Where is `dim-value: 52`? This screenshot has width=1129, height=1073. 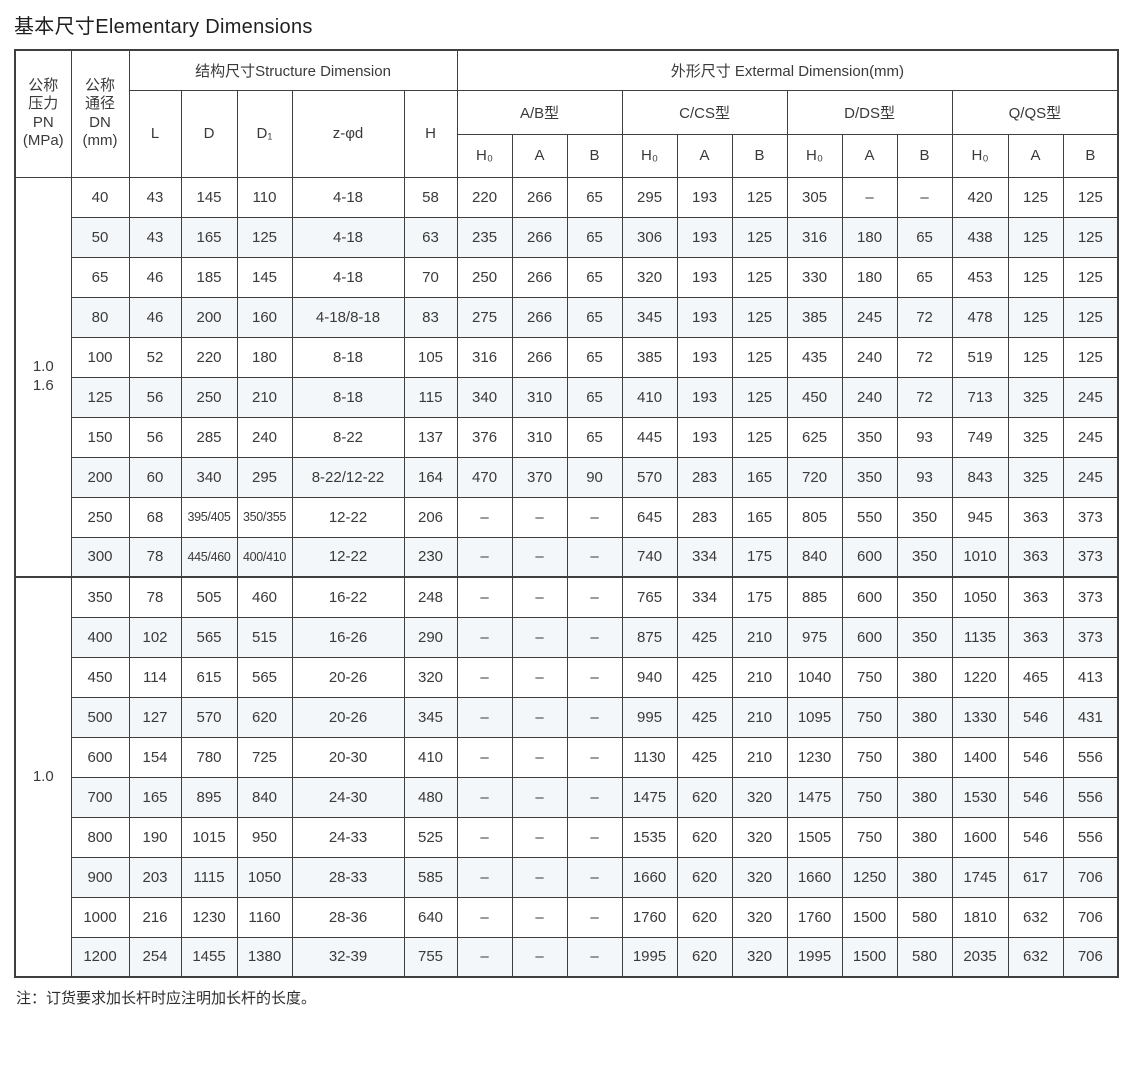 dim-value: 52 is located at coordinates (155, 357).